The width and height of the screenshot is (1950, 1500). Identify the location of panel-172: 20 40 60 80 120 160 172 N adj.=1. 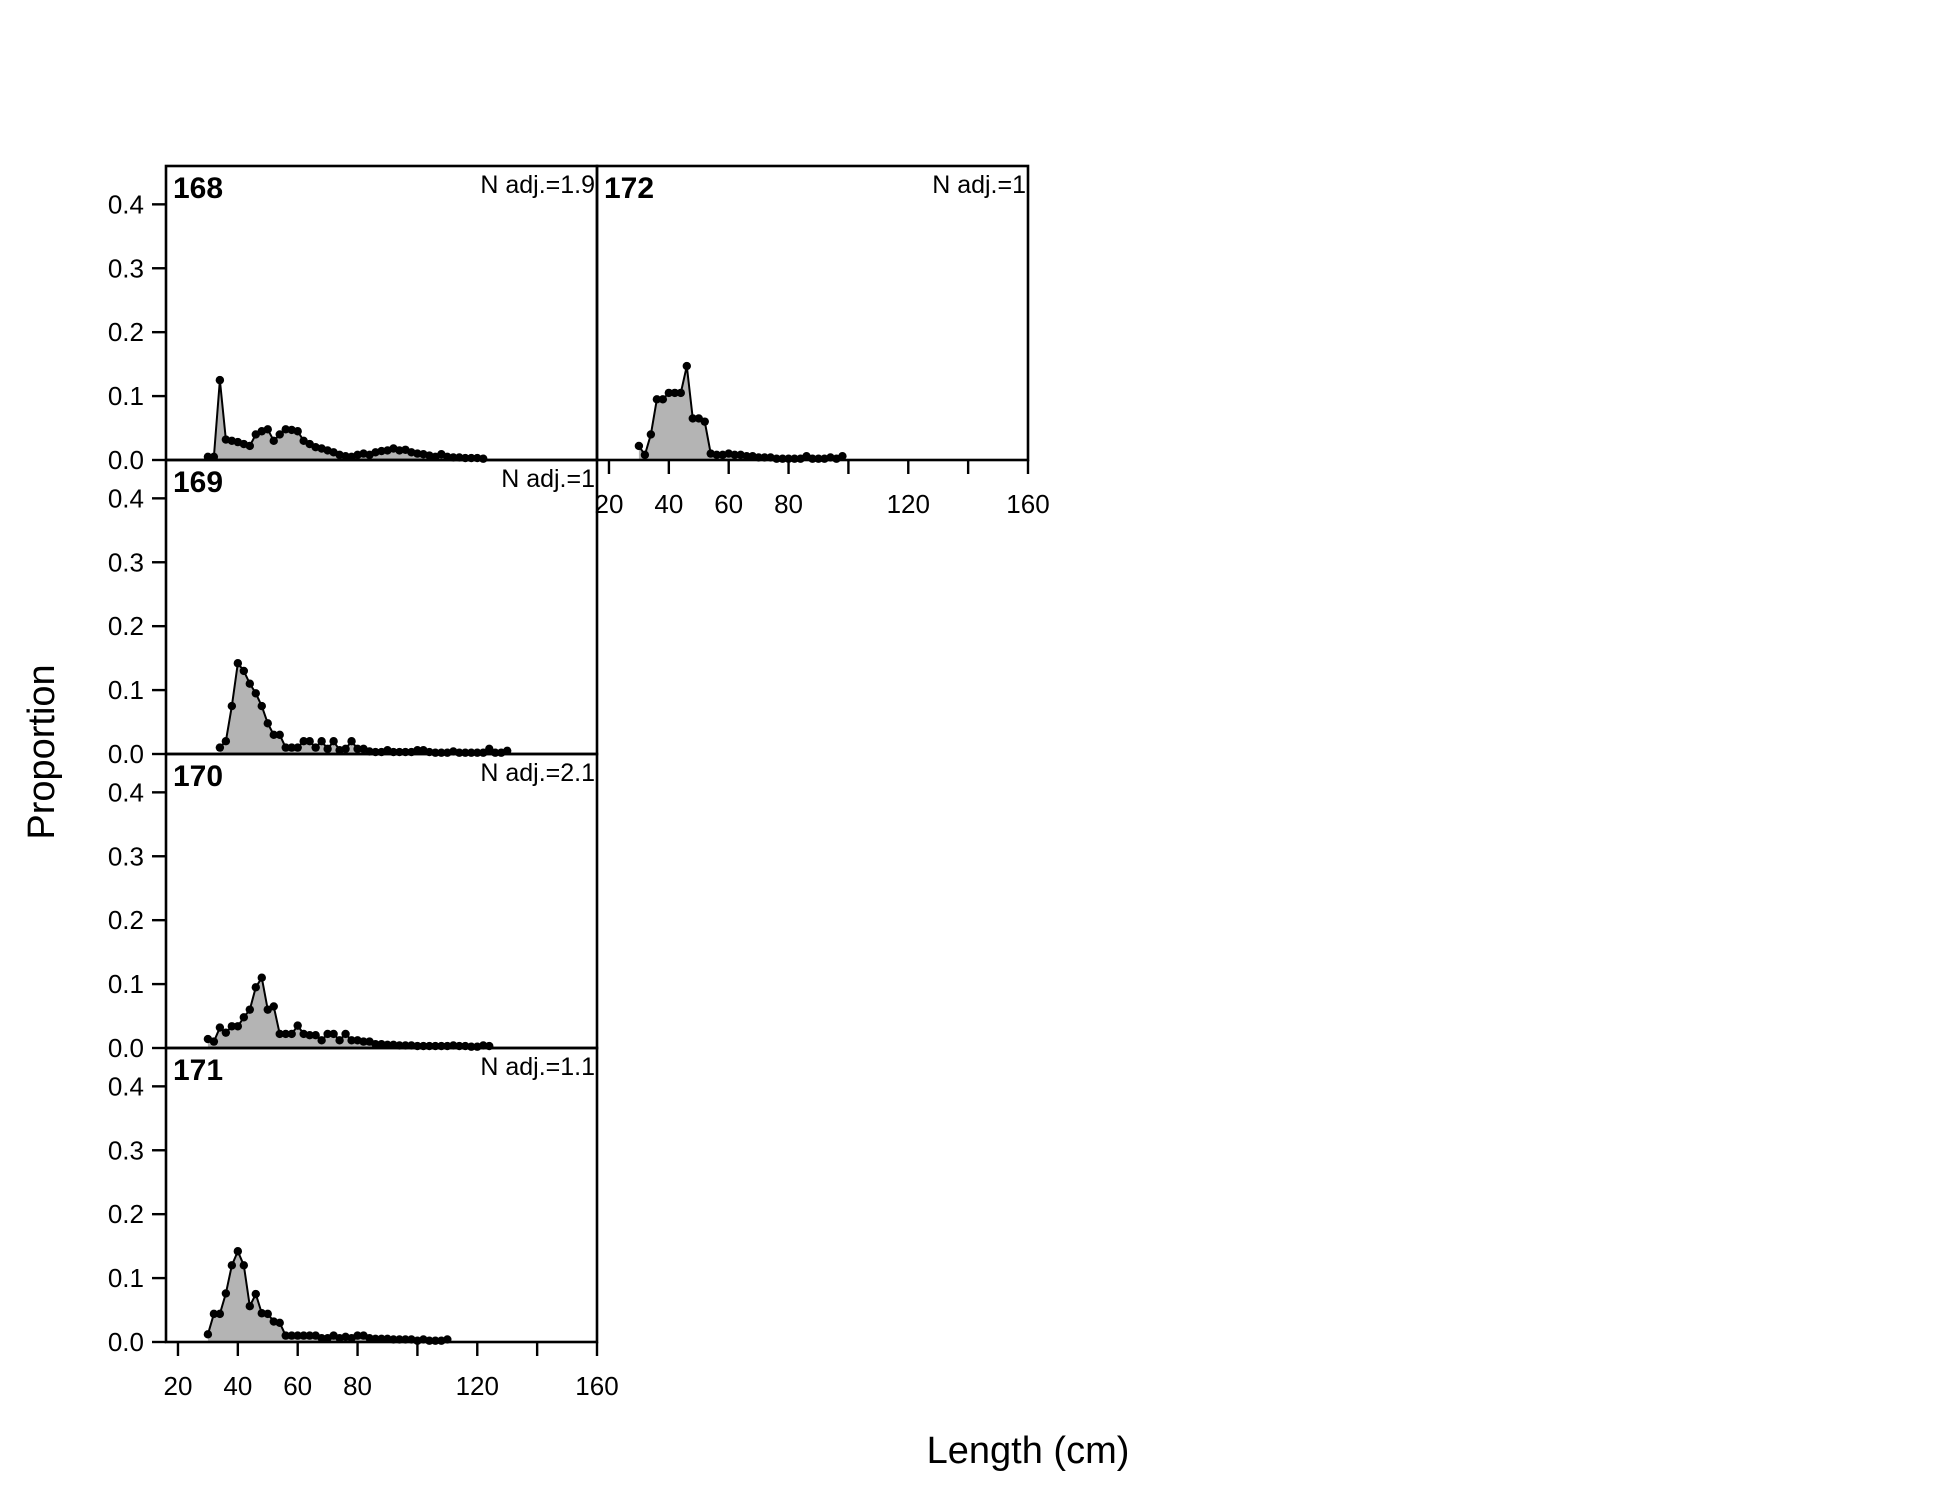
(822, 341).